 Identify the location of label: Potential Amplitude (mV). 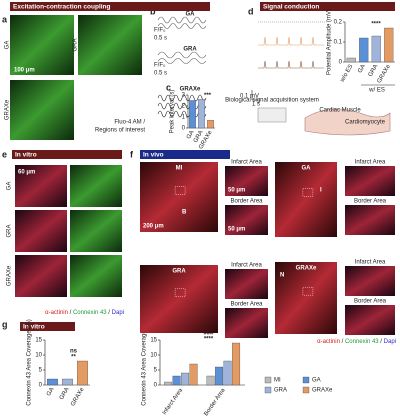
(330, 42).